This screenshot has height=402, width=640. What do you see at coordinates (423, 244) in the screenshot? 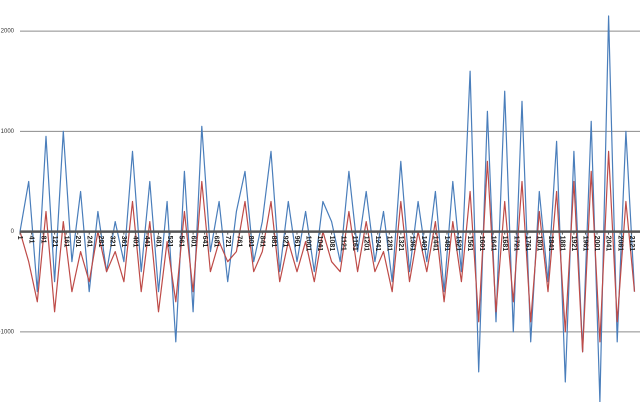
I see `x-tick-label: 1401` at bounding box center [423, 244].